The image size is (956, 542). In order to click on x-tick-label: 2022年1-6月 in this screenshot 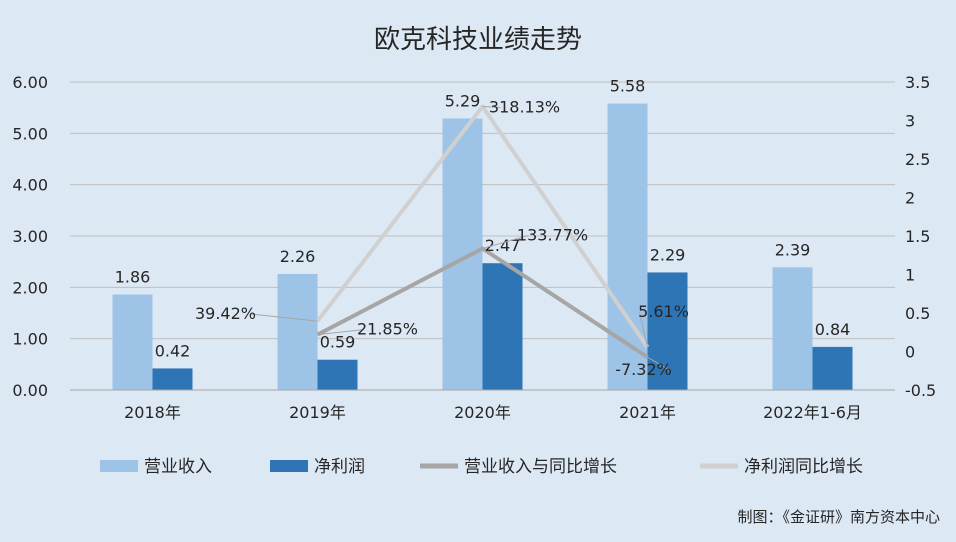, I will do `click(812, 412)`.